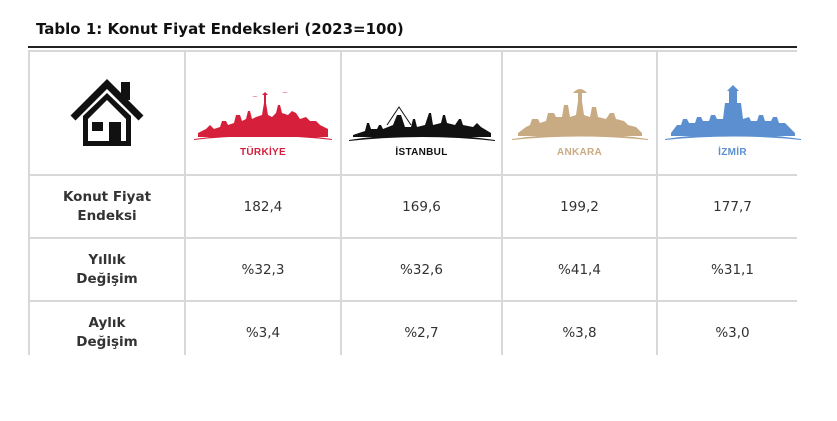  I want to click on city-name-istanbul: İSTANBUL, so click(421, 152).